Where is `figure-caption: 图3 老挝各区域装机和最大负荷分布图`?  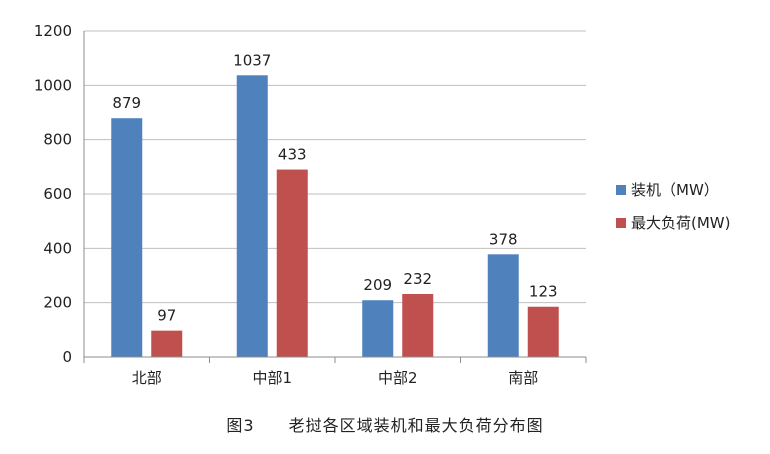 figure-caption: 图3 老挝各区域装机和最大负荷分布图 is located at coordinates (385, 425).